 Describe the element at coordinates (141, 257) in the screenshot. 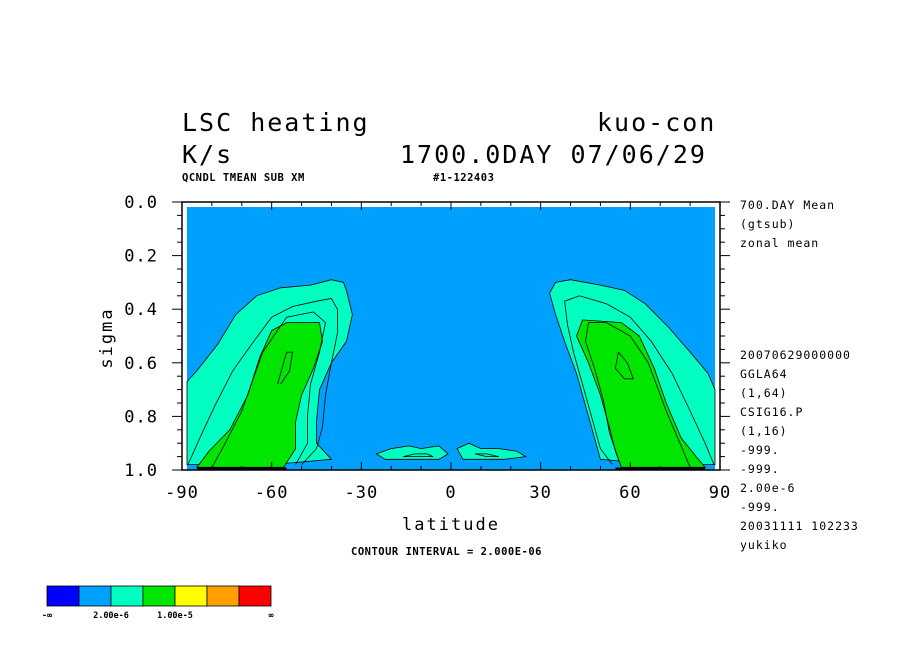

I see `y-tick-label: 0.2` at that location.